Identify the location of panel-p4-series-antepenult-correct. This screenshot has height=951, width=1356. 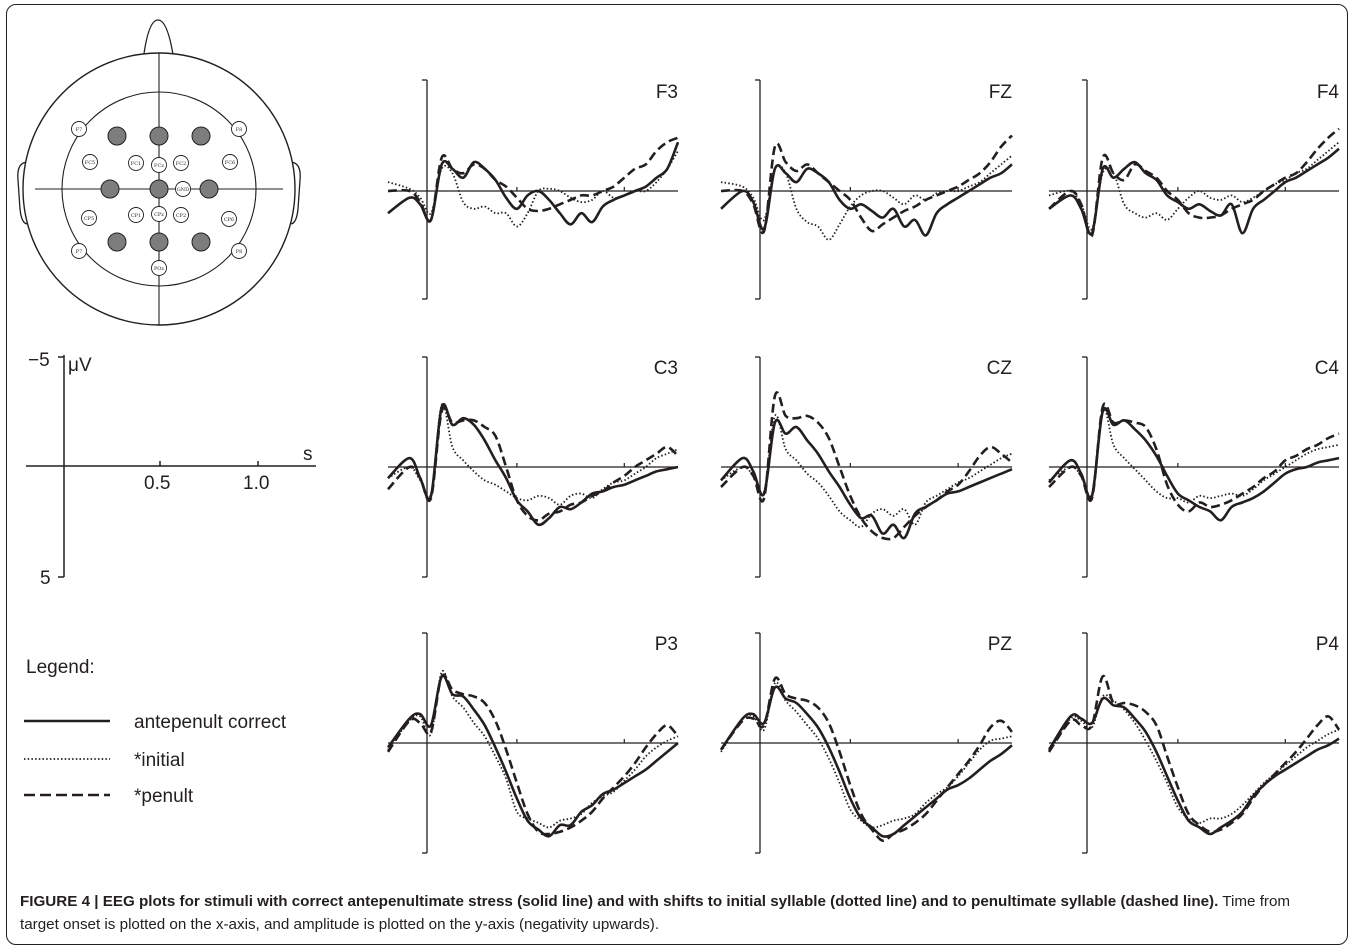
(1193, 766).